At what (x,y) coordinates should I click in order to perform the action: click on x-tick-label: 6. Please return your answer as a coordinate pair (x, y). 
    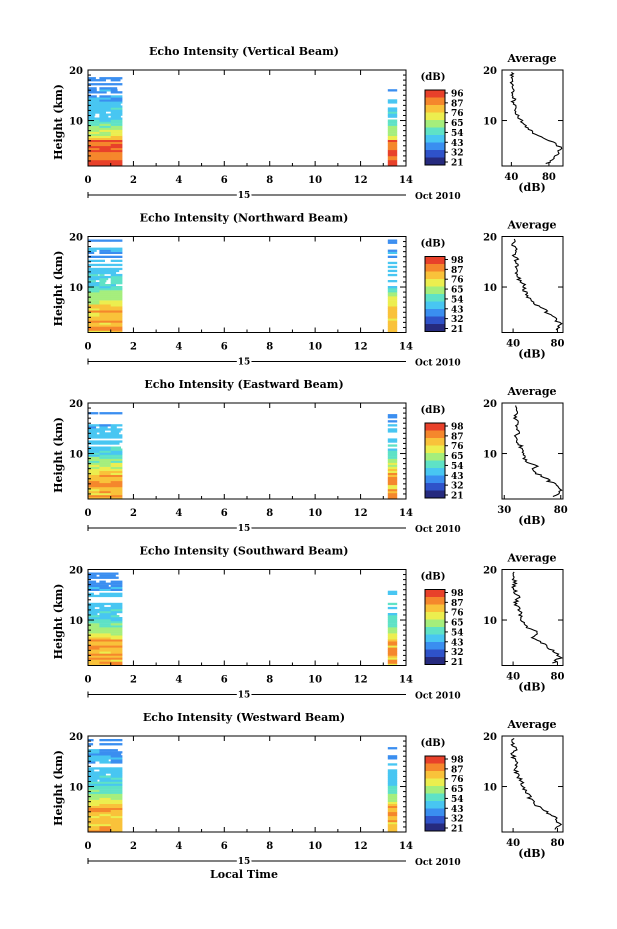
    Looking at the image, I should click on (224, 513).